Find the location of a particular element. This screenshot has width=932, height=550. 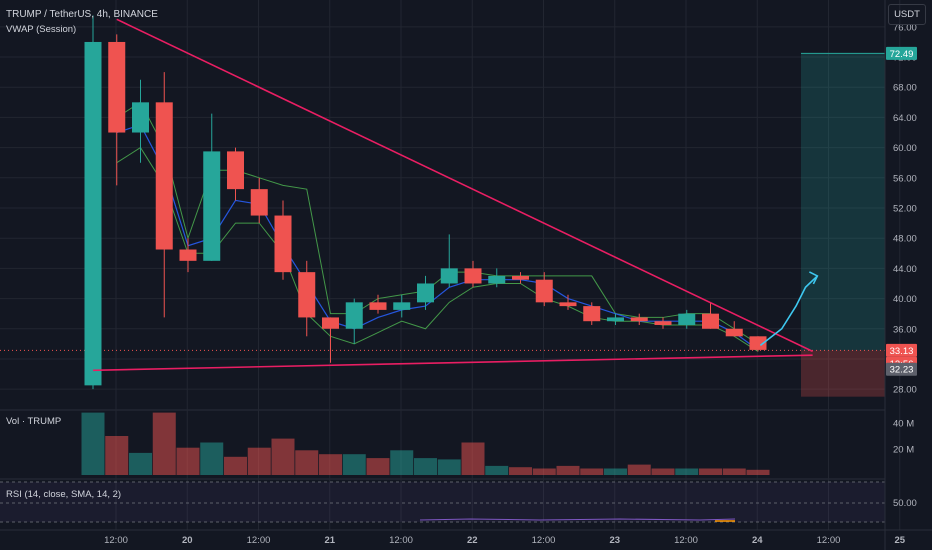

price-tick-label: 52.00 is located at coordinates (905, 209).